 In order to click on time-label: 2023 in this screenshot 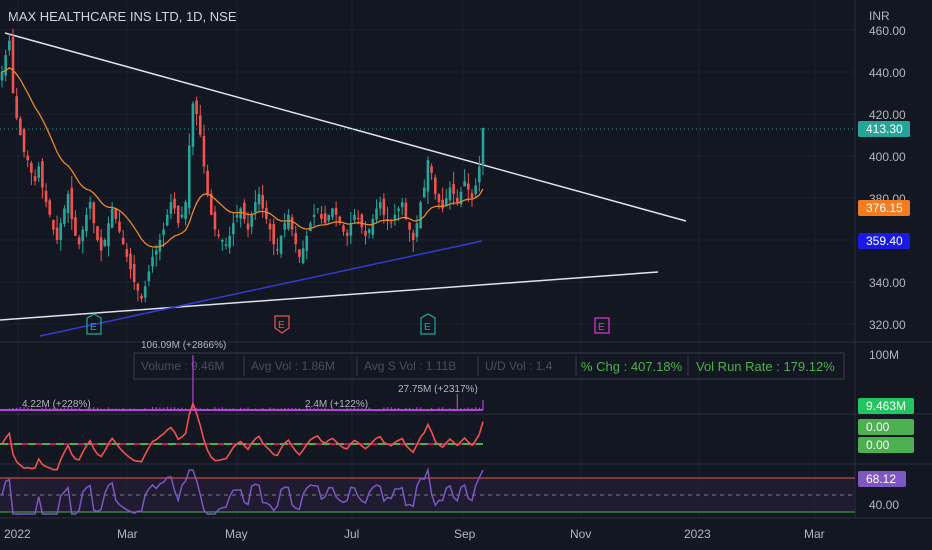, I will do `click(697, 534)`.